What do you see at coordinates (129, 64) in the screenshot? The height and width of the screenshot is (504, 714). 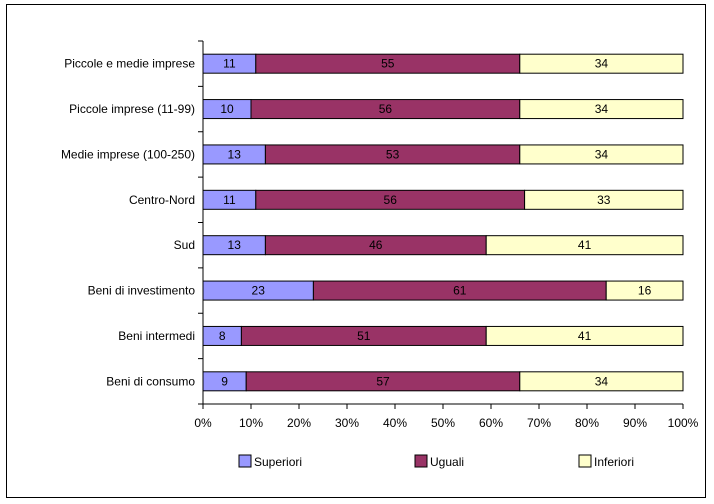 I see `category-label: Piccole e medie imprese` at bounding box center [129, 64].